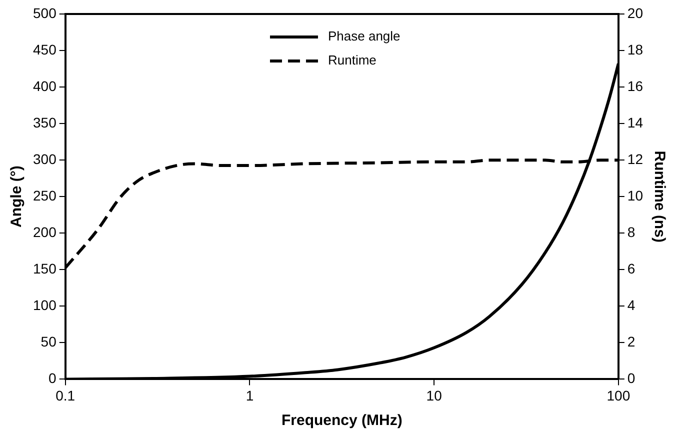 Image resolution: width=680 pixels, height=438 pixels. What do you see at coordinates (250, 395) in the screenshot?
I see `x-tick-label: 1` at bounding box center [250, 395].